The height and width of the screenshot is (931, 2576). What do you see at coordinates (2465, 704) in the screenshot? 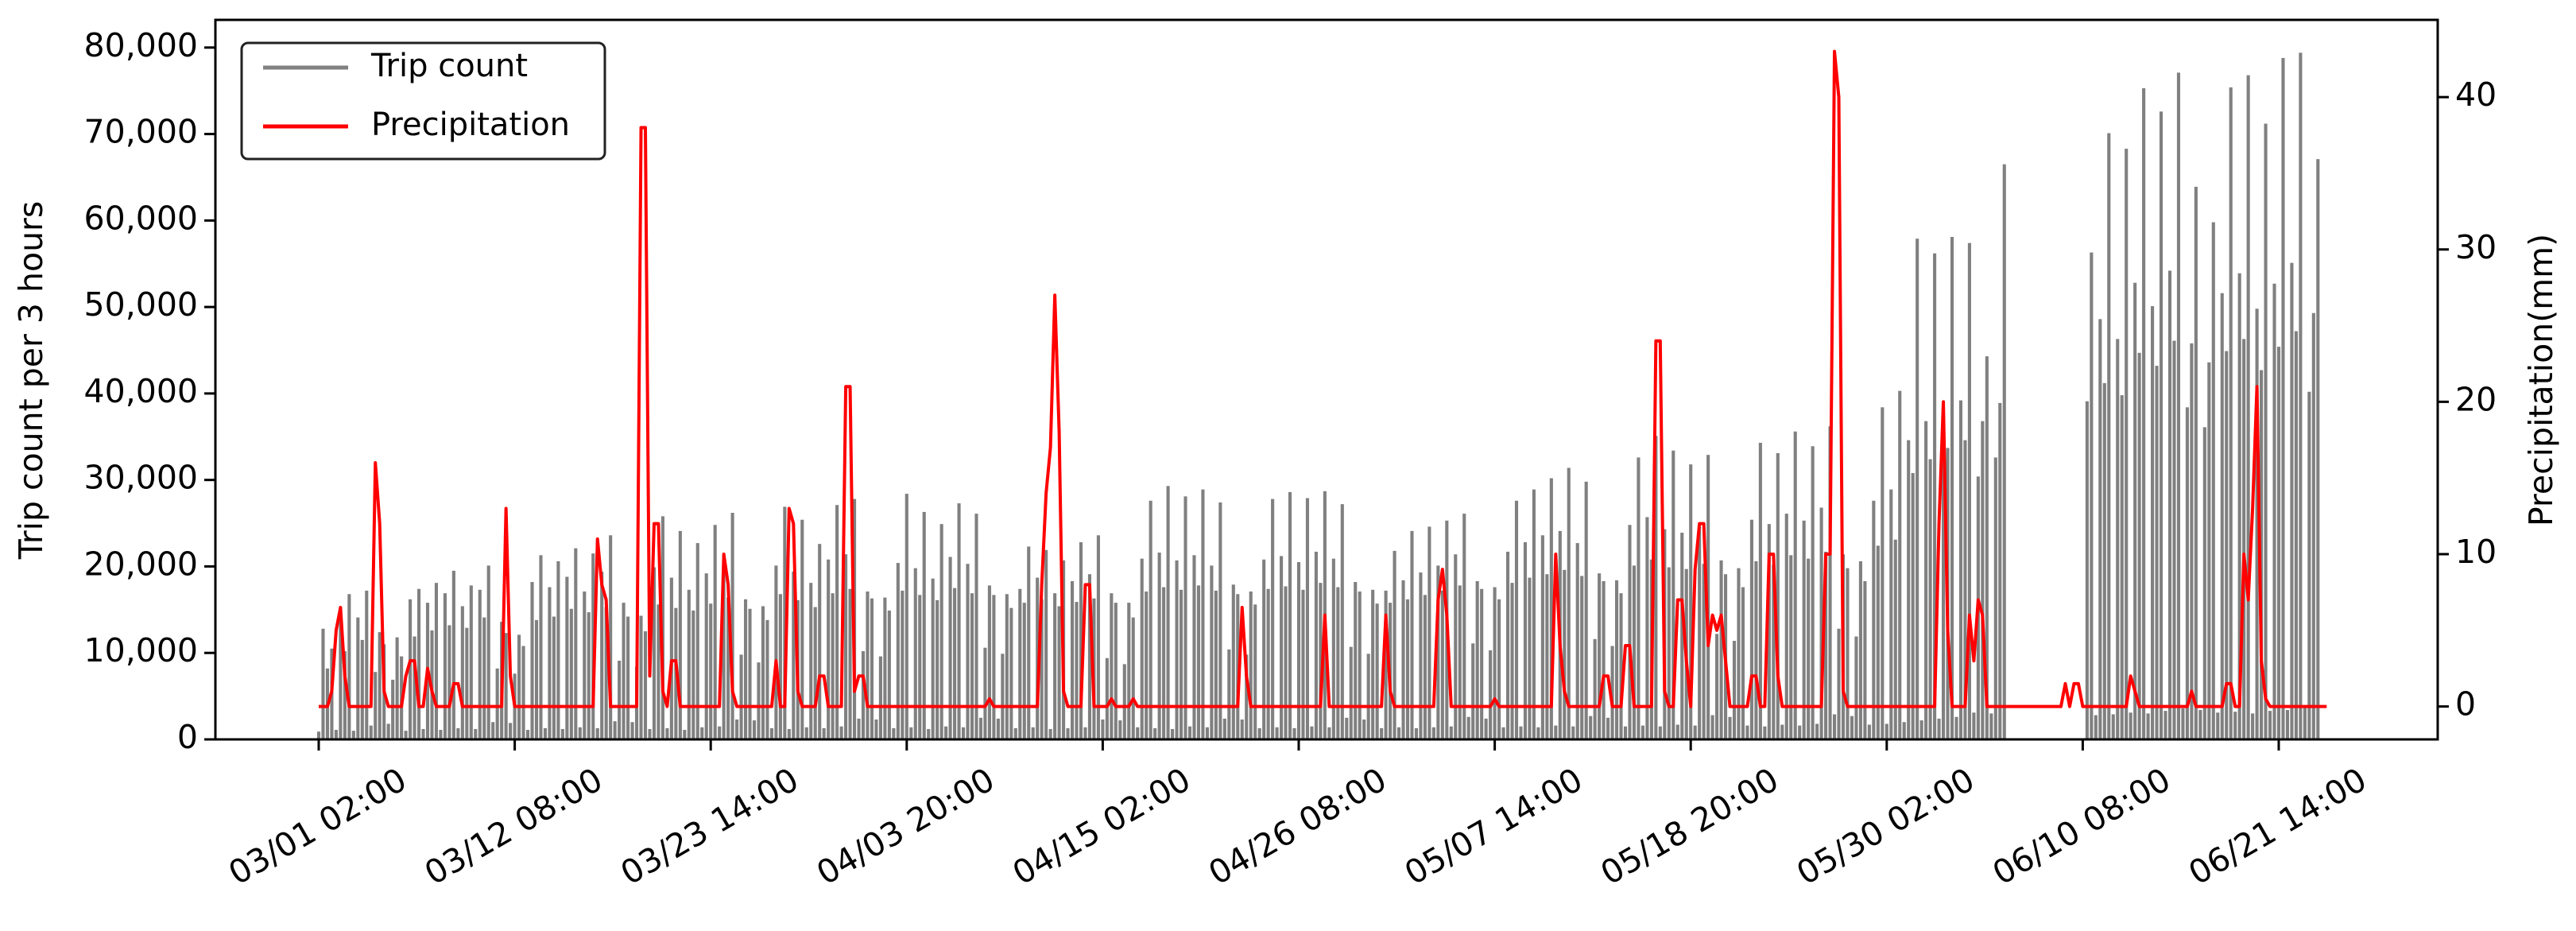
I see `y2-tick-label: 0` at bounding box center [2465, 704].